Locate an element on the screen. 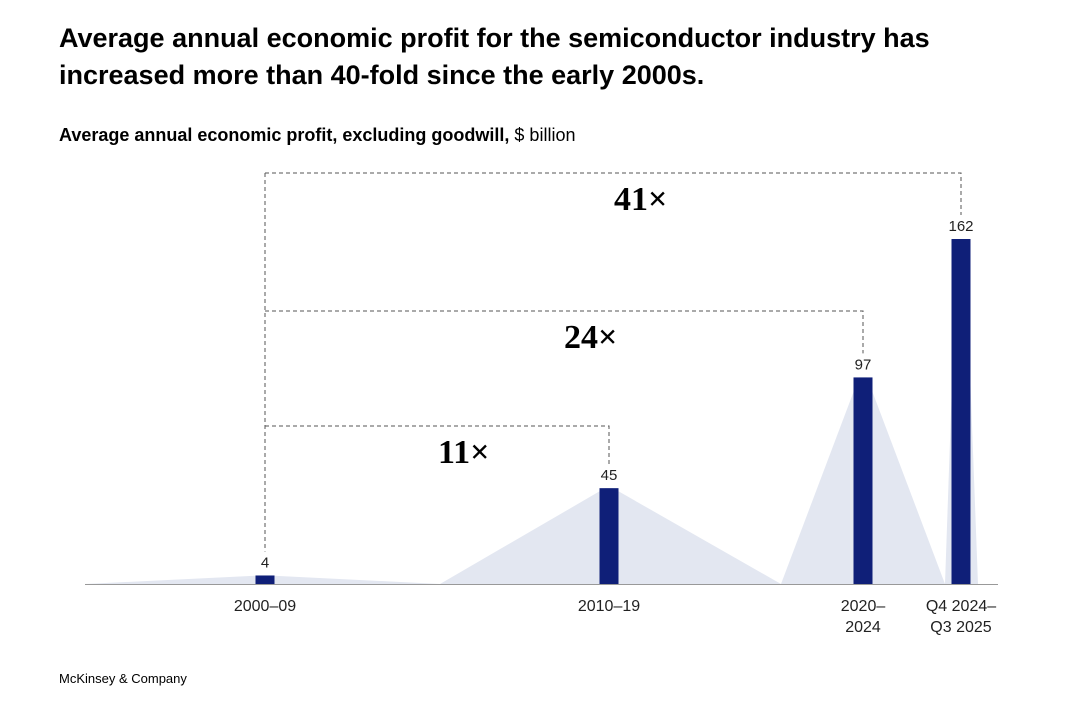 This screenshot has height=701, width=1080. subtitle-unit: $ billion is located at coordinates (545, 135).